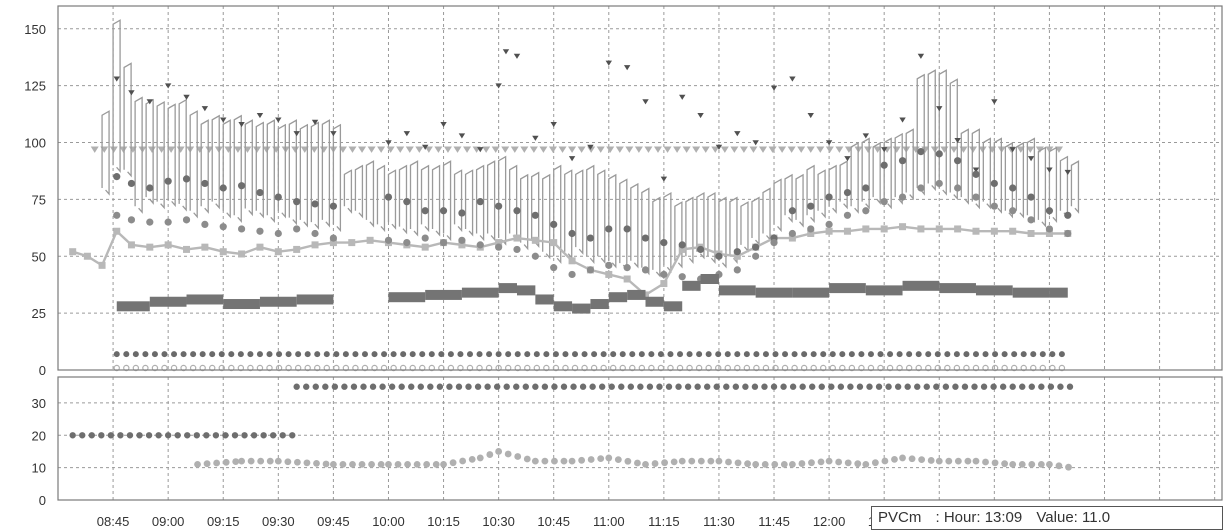  Describe the element at coordinates (1047, 518) in the screenshot. I see `value-tooltip: PVCm : Hour: 13:09 Value: 11.0` at that location.